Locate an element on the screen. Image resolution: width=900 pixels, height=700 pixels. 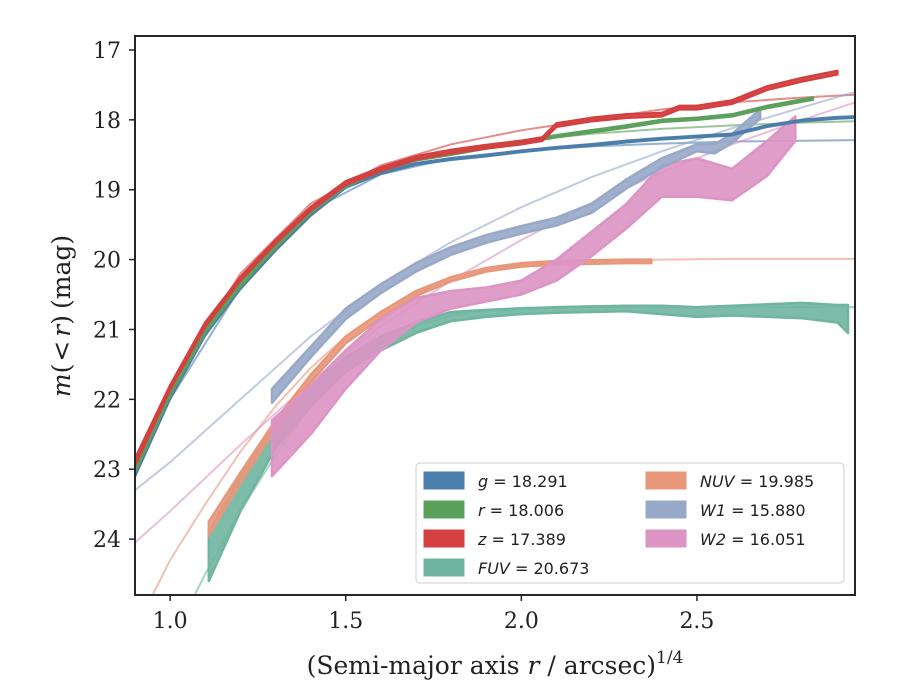
legend-entry-w2: W2 = 16.051 is located at coordinates (725, 539).